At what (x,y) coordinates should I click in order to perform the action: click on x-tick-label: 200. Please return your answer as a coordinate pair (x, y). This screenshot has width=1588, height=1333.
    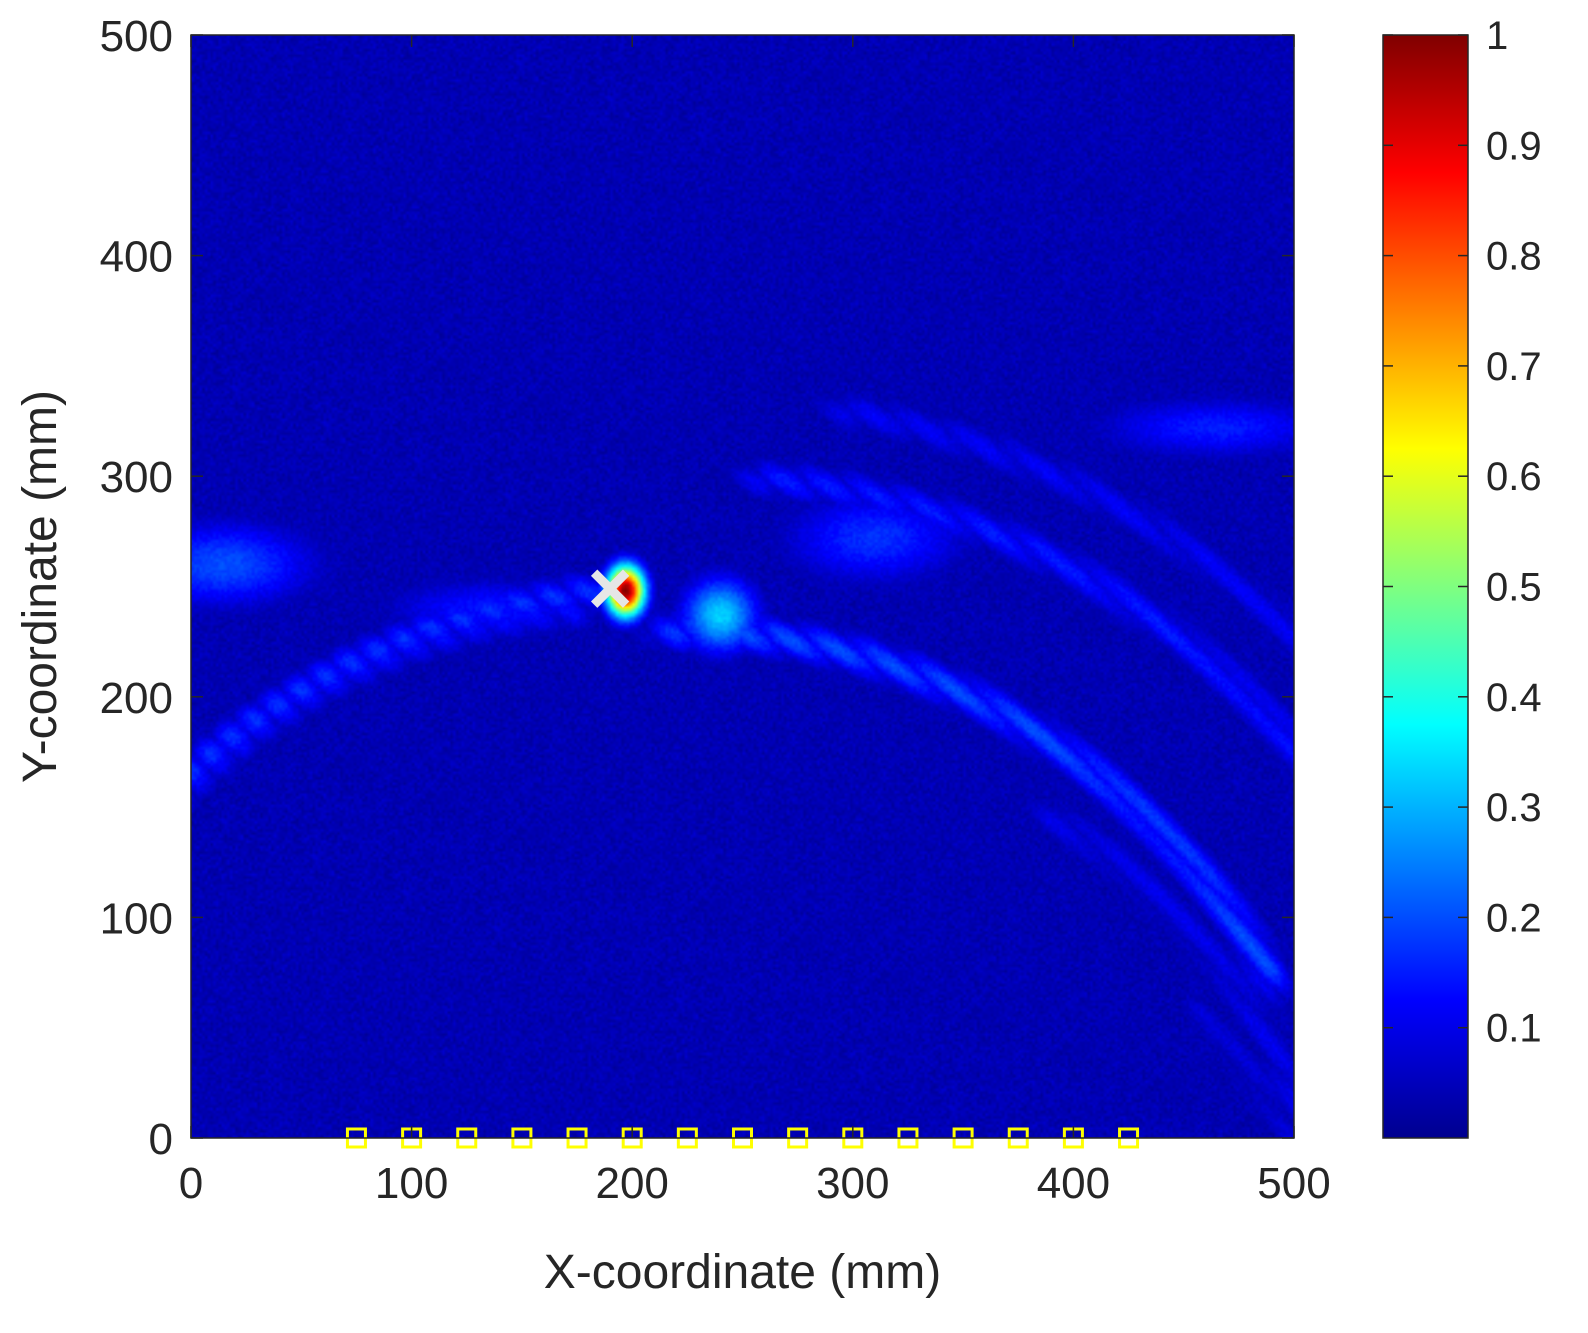
    Looking at the image, I should click on (631, 1183).